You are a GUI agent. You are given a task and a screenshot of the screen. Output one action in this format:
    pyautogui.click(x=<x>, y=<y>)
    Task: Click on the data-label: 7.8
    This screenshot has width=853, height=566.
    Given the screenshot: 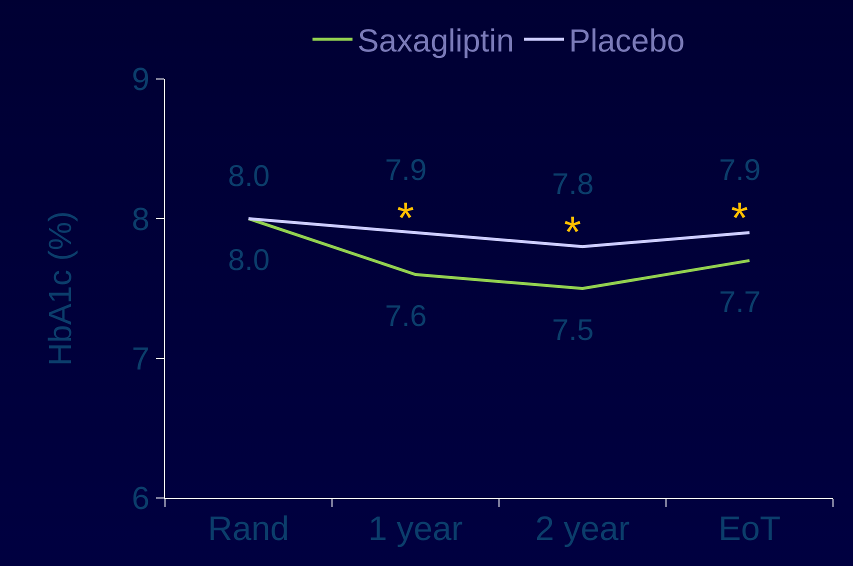 What is the action you would take?
    pyautogui.click(x=573, y=184)
    